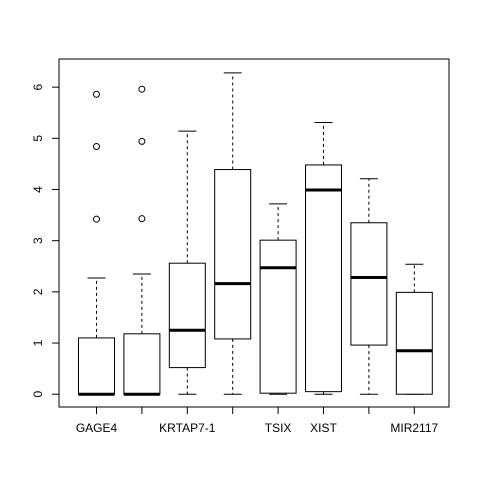  I want to click on x-tick-label: MIR2117, so click(414, 428).